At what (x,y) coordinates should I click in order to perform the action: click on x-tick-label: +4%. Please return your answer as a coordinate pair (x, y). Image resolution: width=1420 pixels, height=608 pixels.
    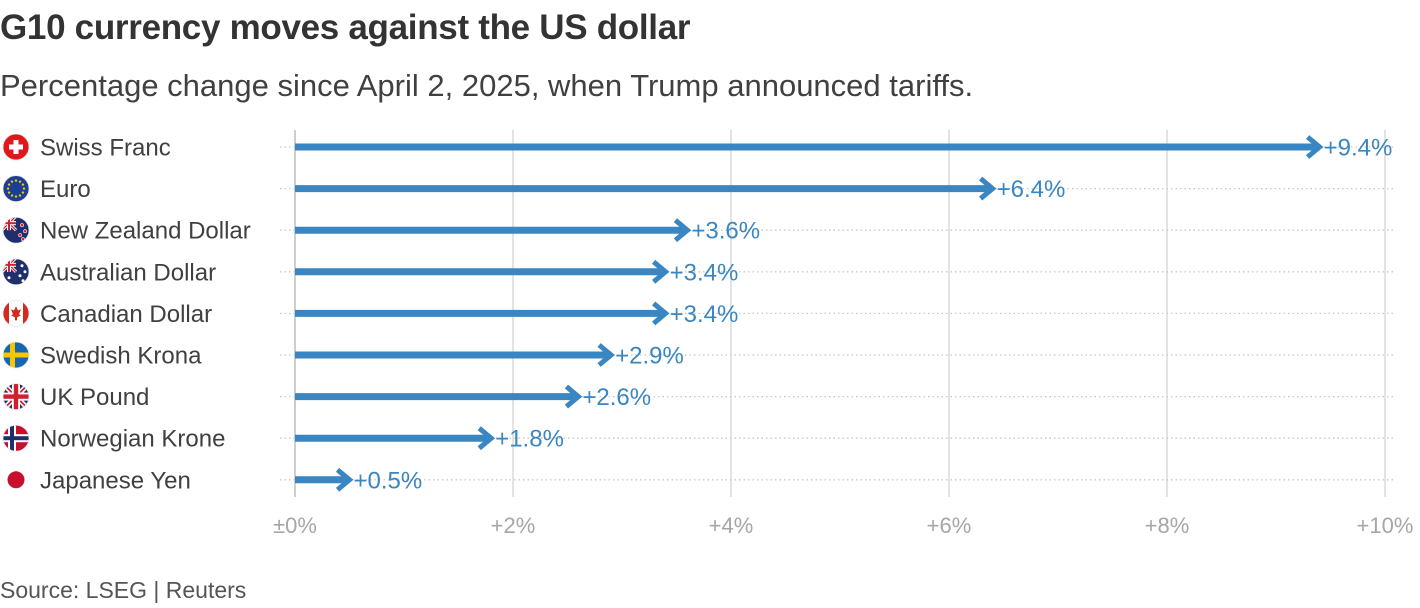
    Looking at the image, I should click on (731, 525).